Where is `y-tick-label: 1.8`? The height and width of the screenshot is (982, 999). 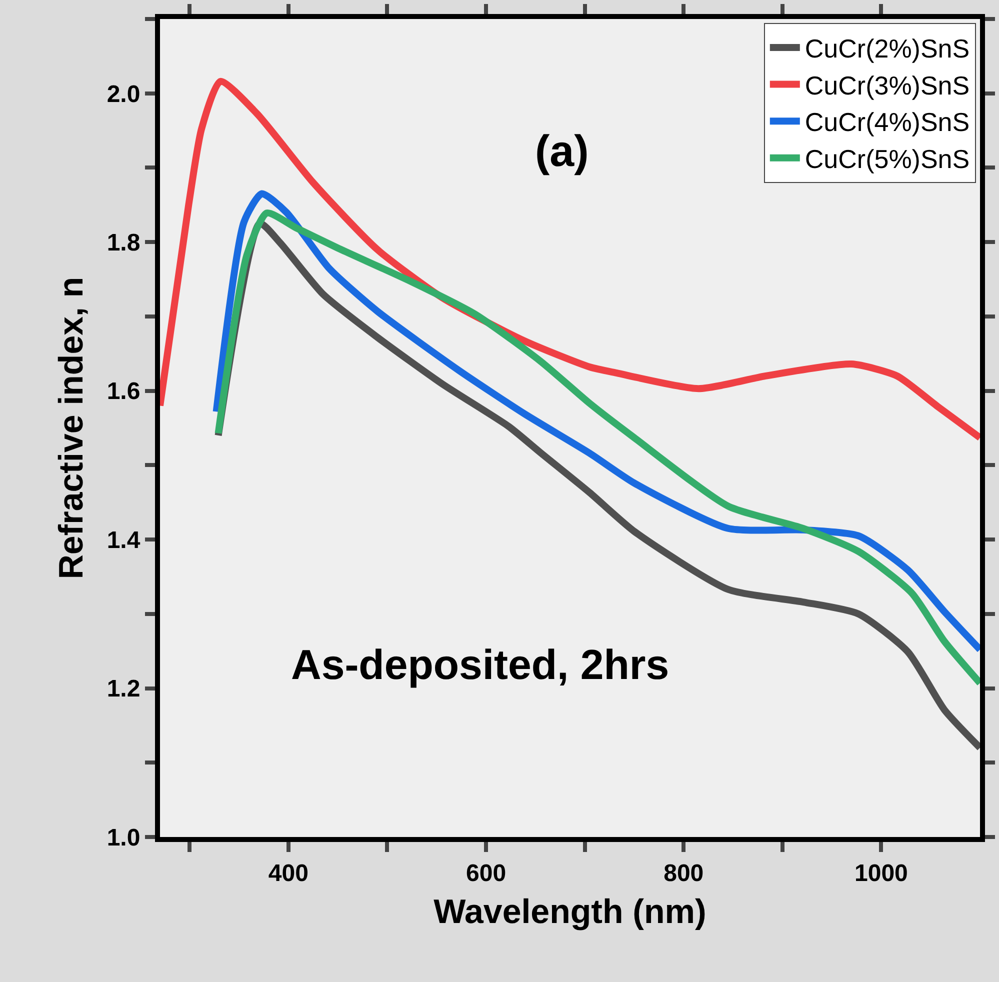
y-tick-label: 1.8 is located at coordinates (123, 242).